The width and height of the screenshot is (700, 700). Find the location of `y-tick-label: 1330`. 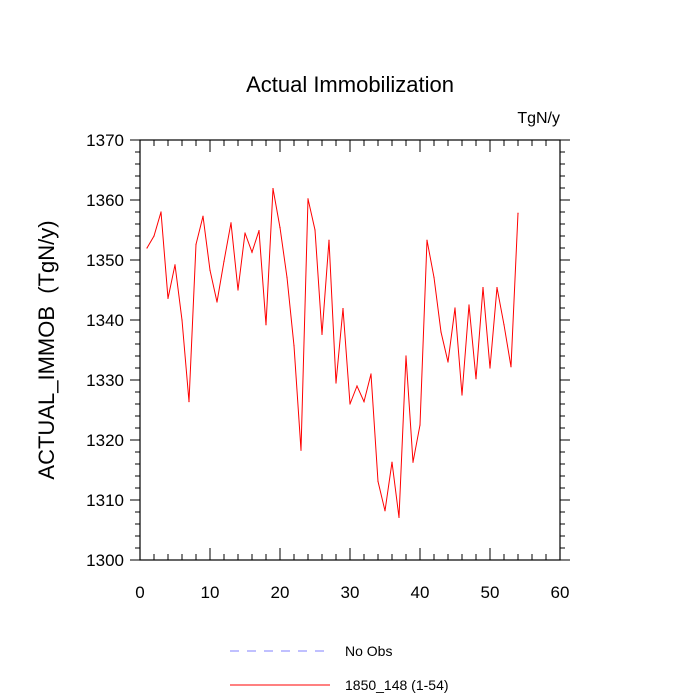

y-tick-label: 1330 is located at coordinates (105, 380).